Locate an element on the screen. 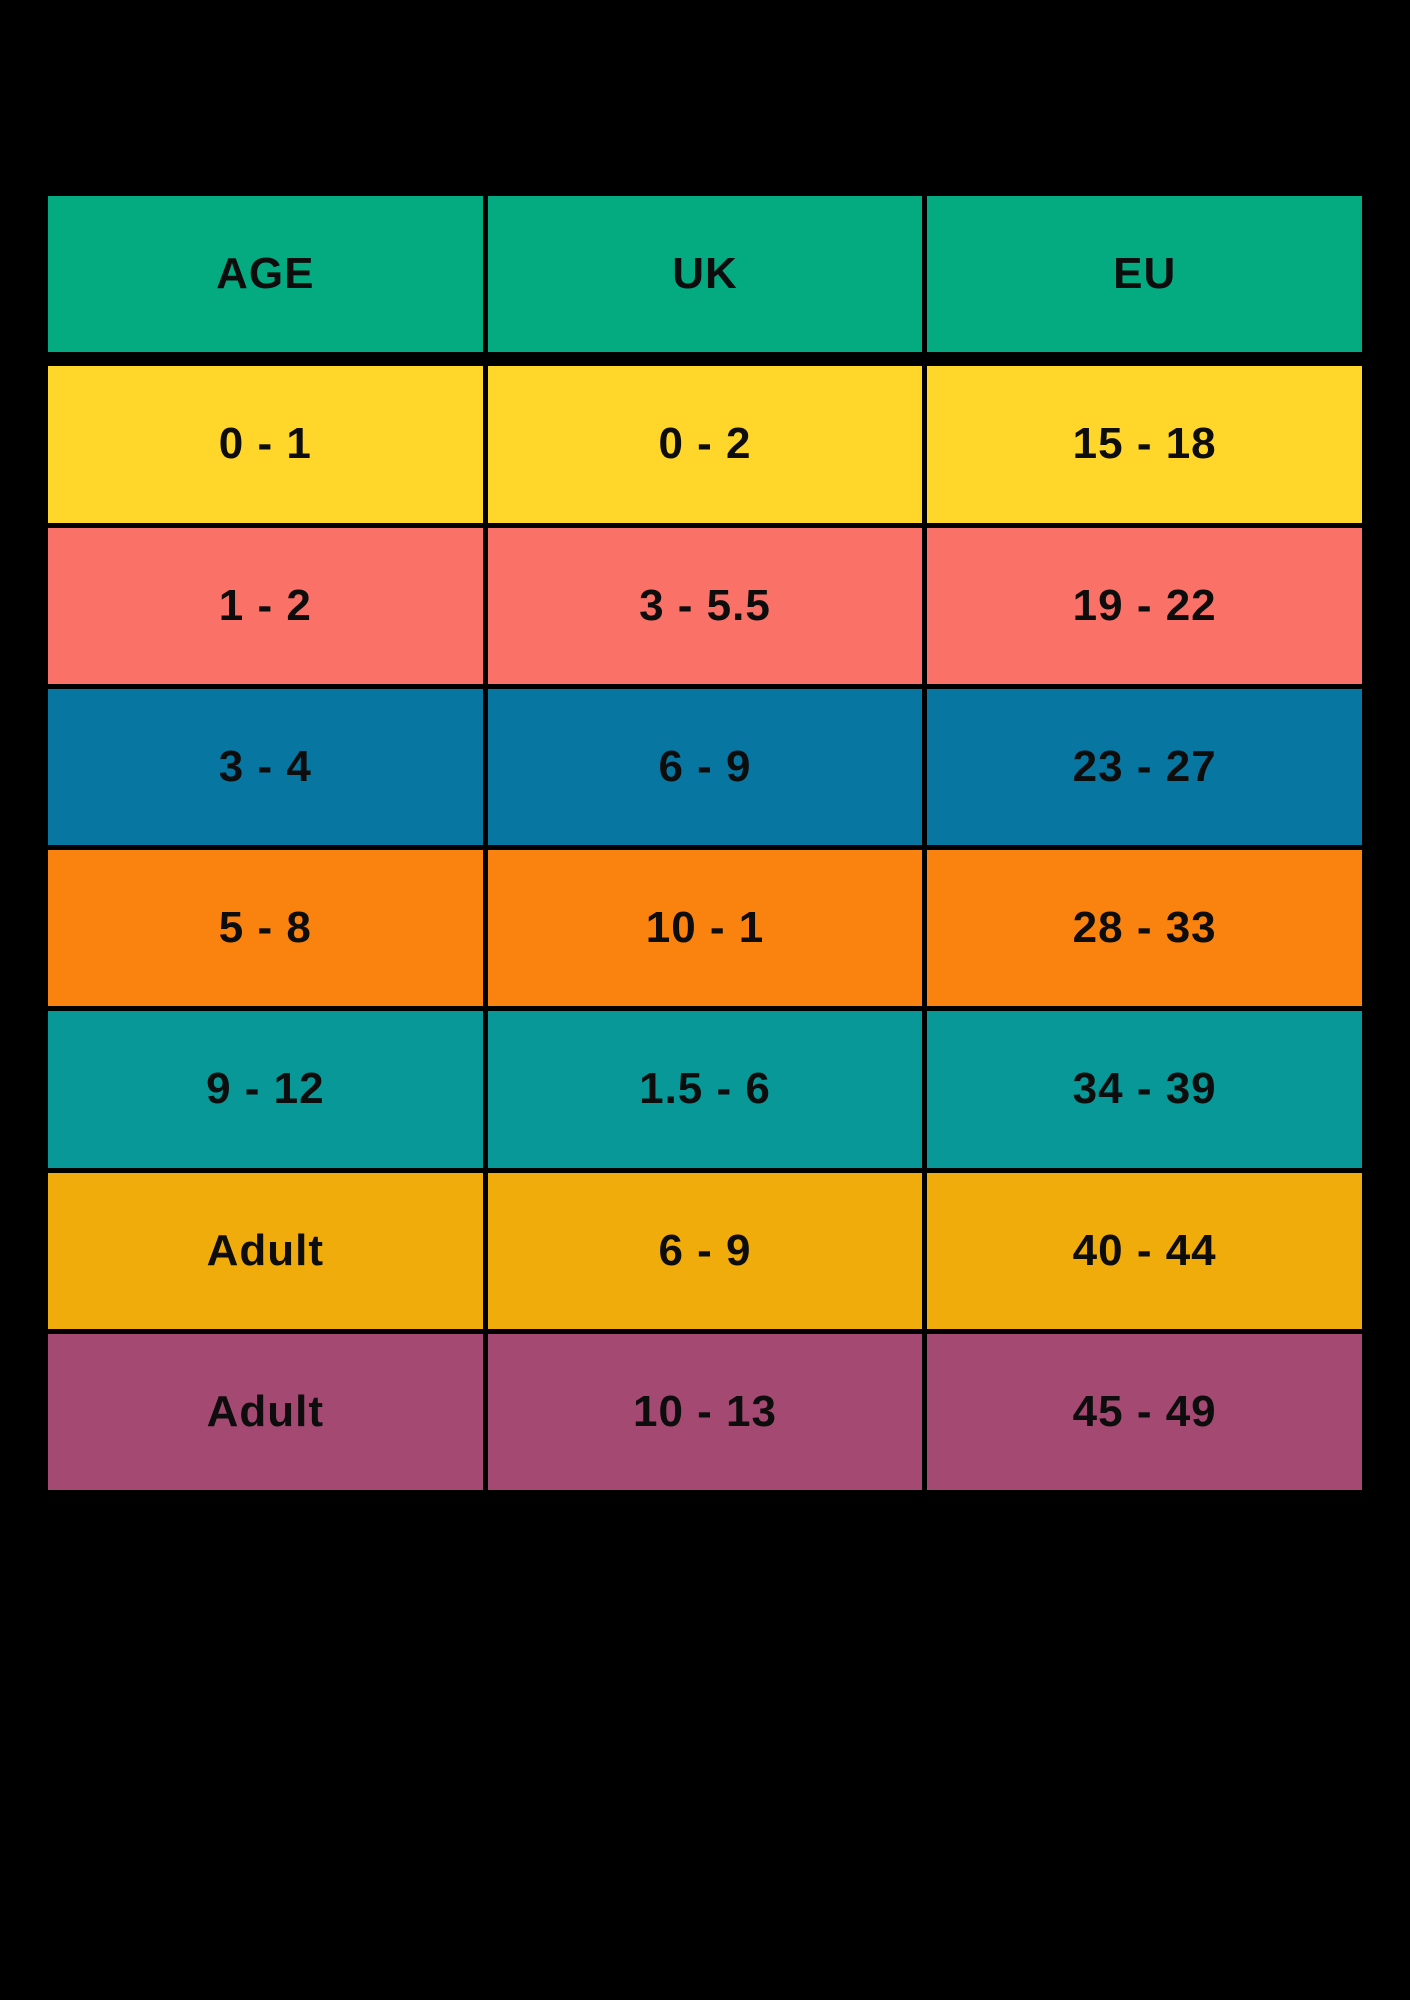 The height and width of the screenshot is (2000, 1410). table-row: Adult 10 - 13 45 - 49 is located at coordinates (705, 1411).